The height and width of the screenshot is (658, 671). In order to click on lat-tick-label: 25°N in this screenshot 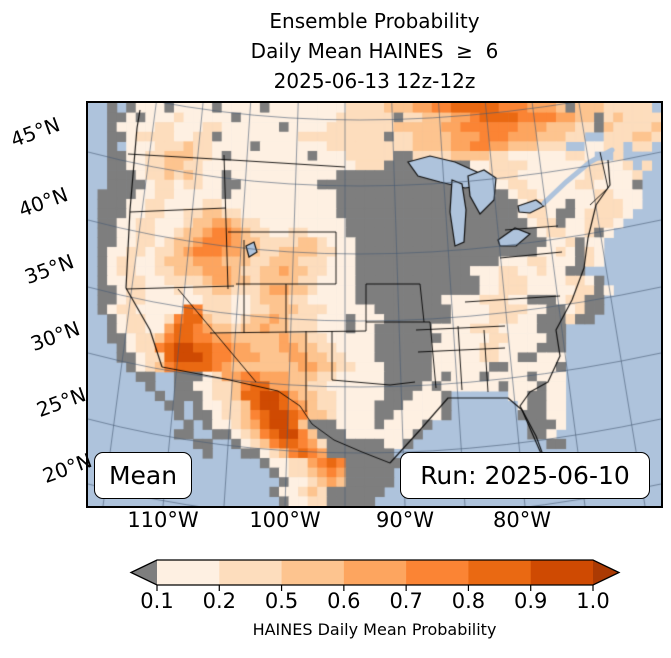, I will do `click(61, 402)`.